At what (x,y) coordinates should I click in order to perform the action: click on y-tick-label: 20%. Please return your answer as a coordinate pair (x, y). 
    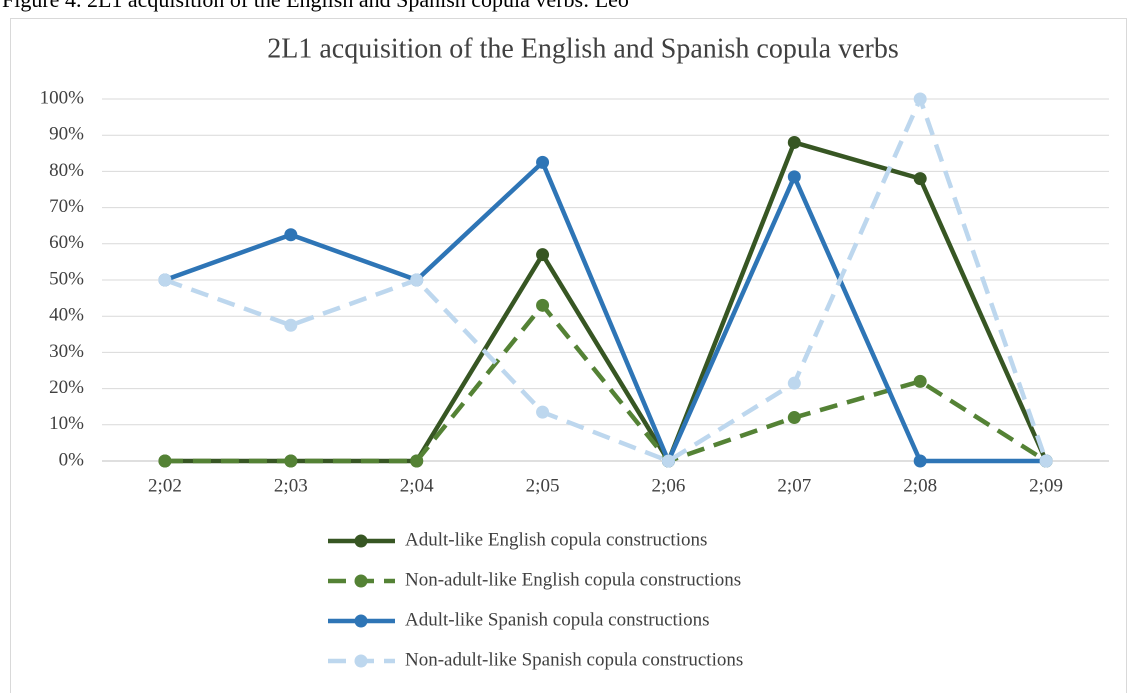
    Looking at the image, I should click on (66, 387).